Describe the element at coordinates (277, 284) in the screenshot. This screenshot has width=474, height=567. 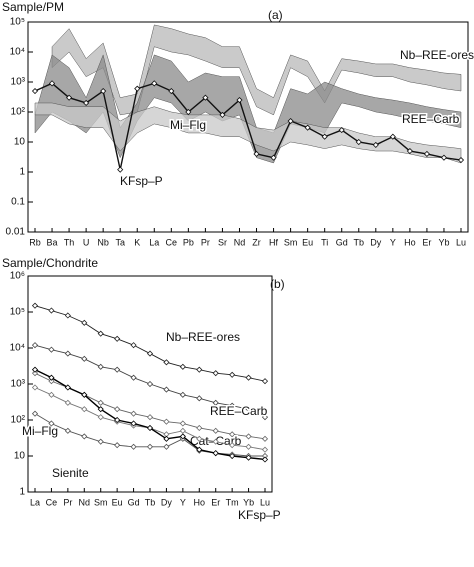
I see `panel-label: (b)` at that location.